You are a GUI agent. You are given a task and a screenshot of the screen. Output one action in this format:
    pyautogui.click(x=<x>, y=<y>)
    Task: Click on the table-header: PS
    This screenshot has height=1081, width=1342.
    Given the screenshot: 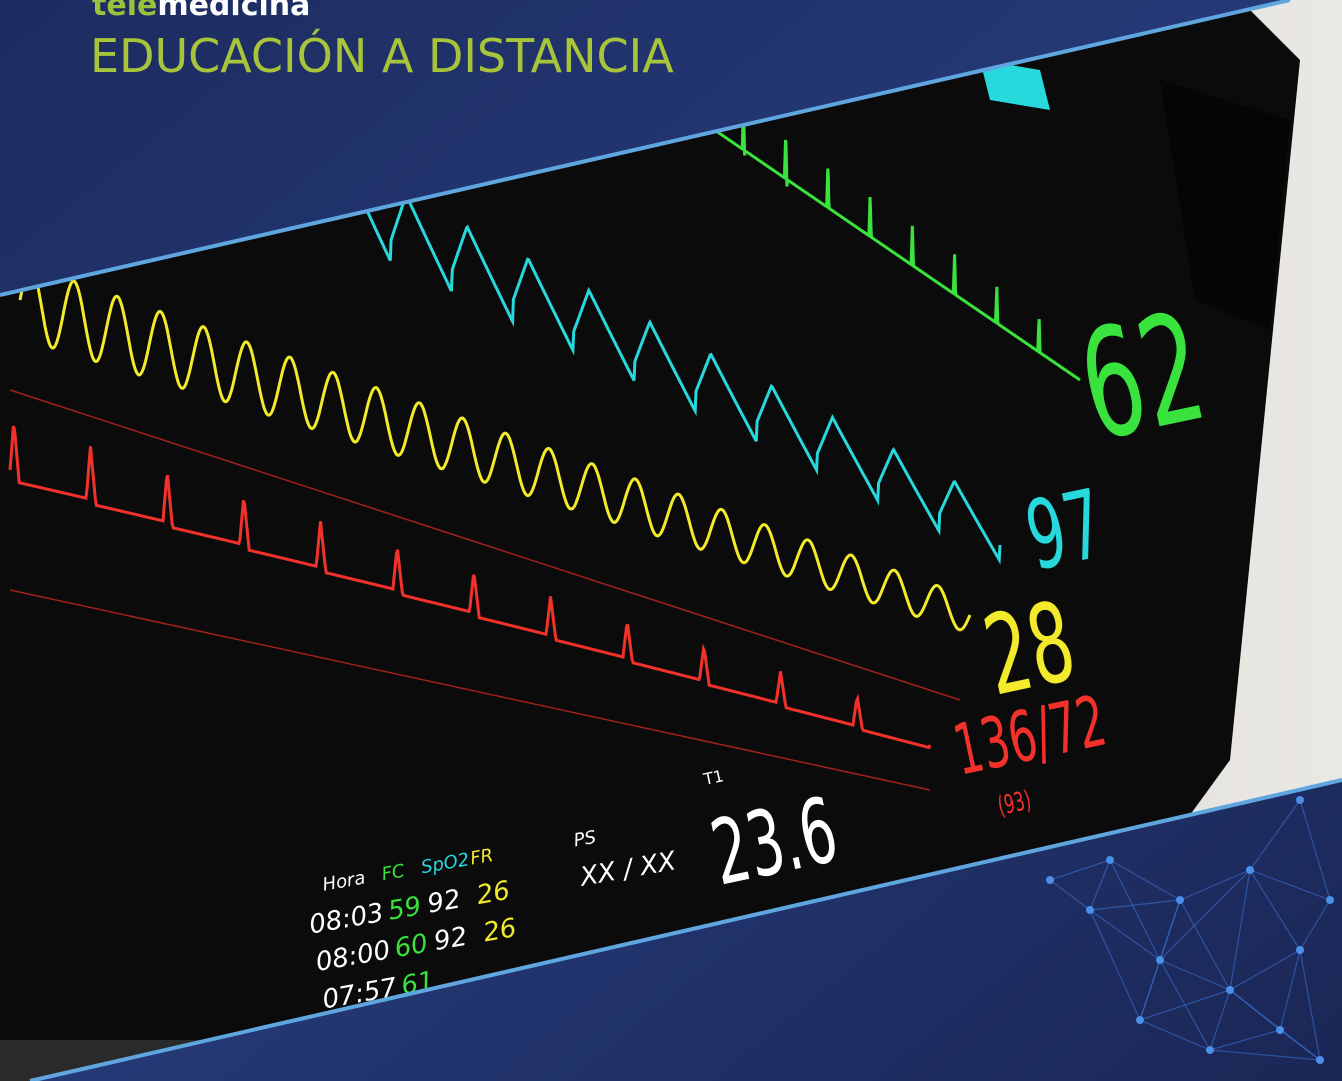 What is the action you would take?
    pyautogui.click(x=585, y=839)
    